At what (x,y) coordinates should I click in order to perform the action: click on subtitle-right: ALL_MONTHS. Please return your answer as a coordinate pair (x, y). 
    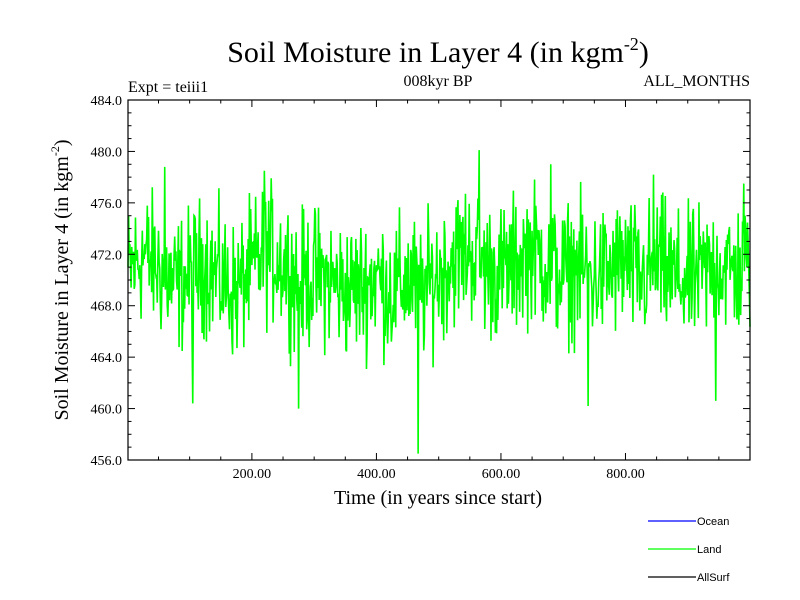
    Looking at the image, I should click on (696, 81).